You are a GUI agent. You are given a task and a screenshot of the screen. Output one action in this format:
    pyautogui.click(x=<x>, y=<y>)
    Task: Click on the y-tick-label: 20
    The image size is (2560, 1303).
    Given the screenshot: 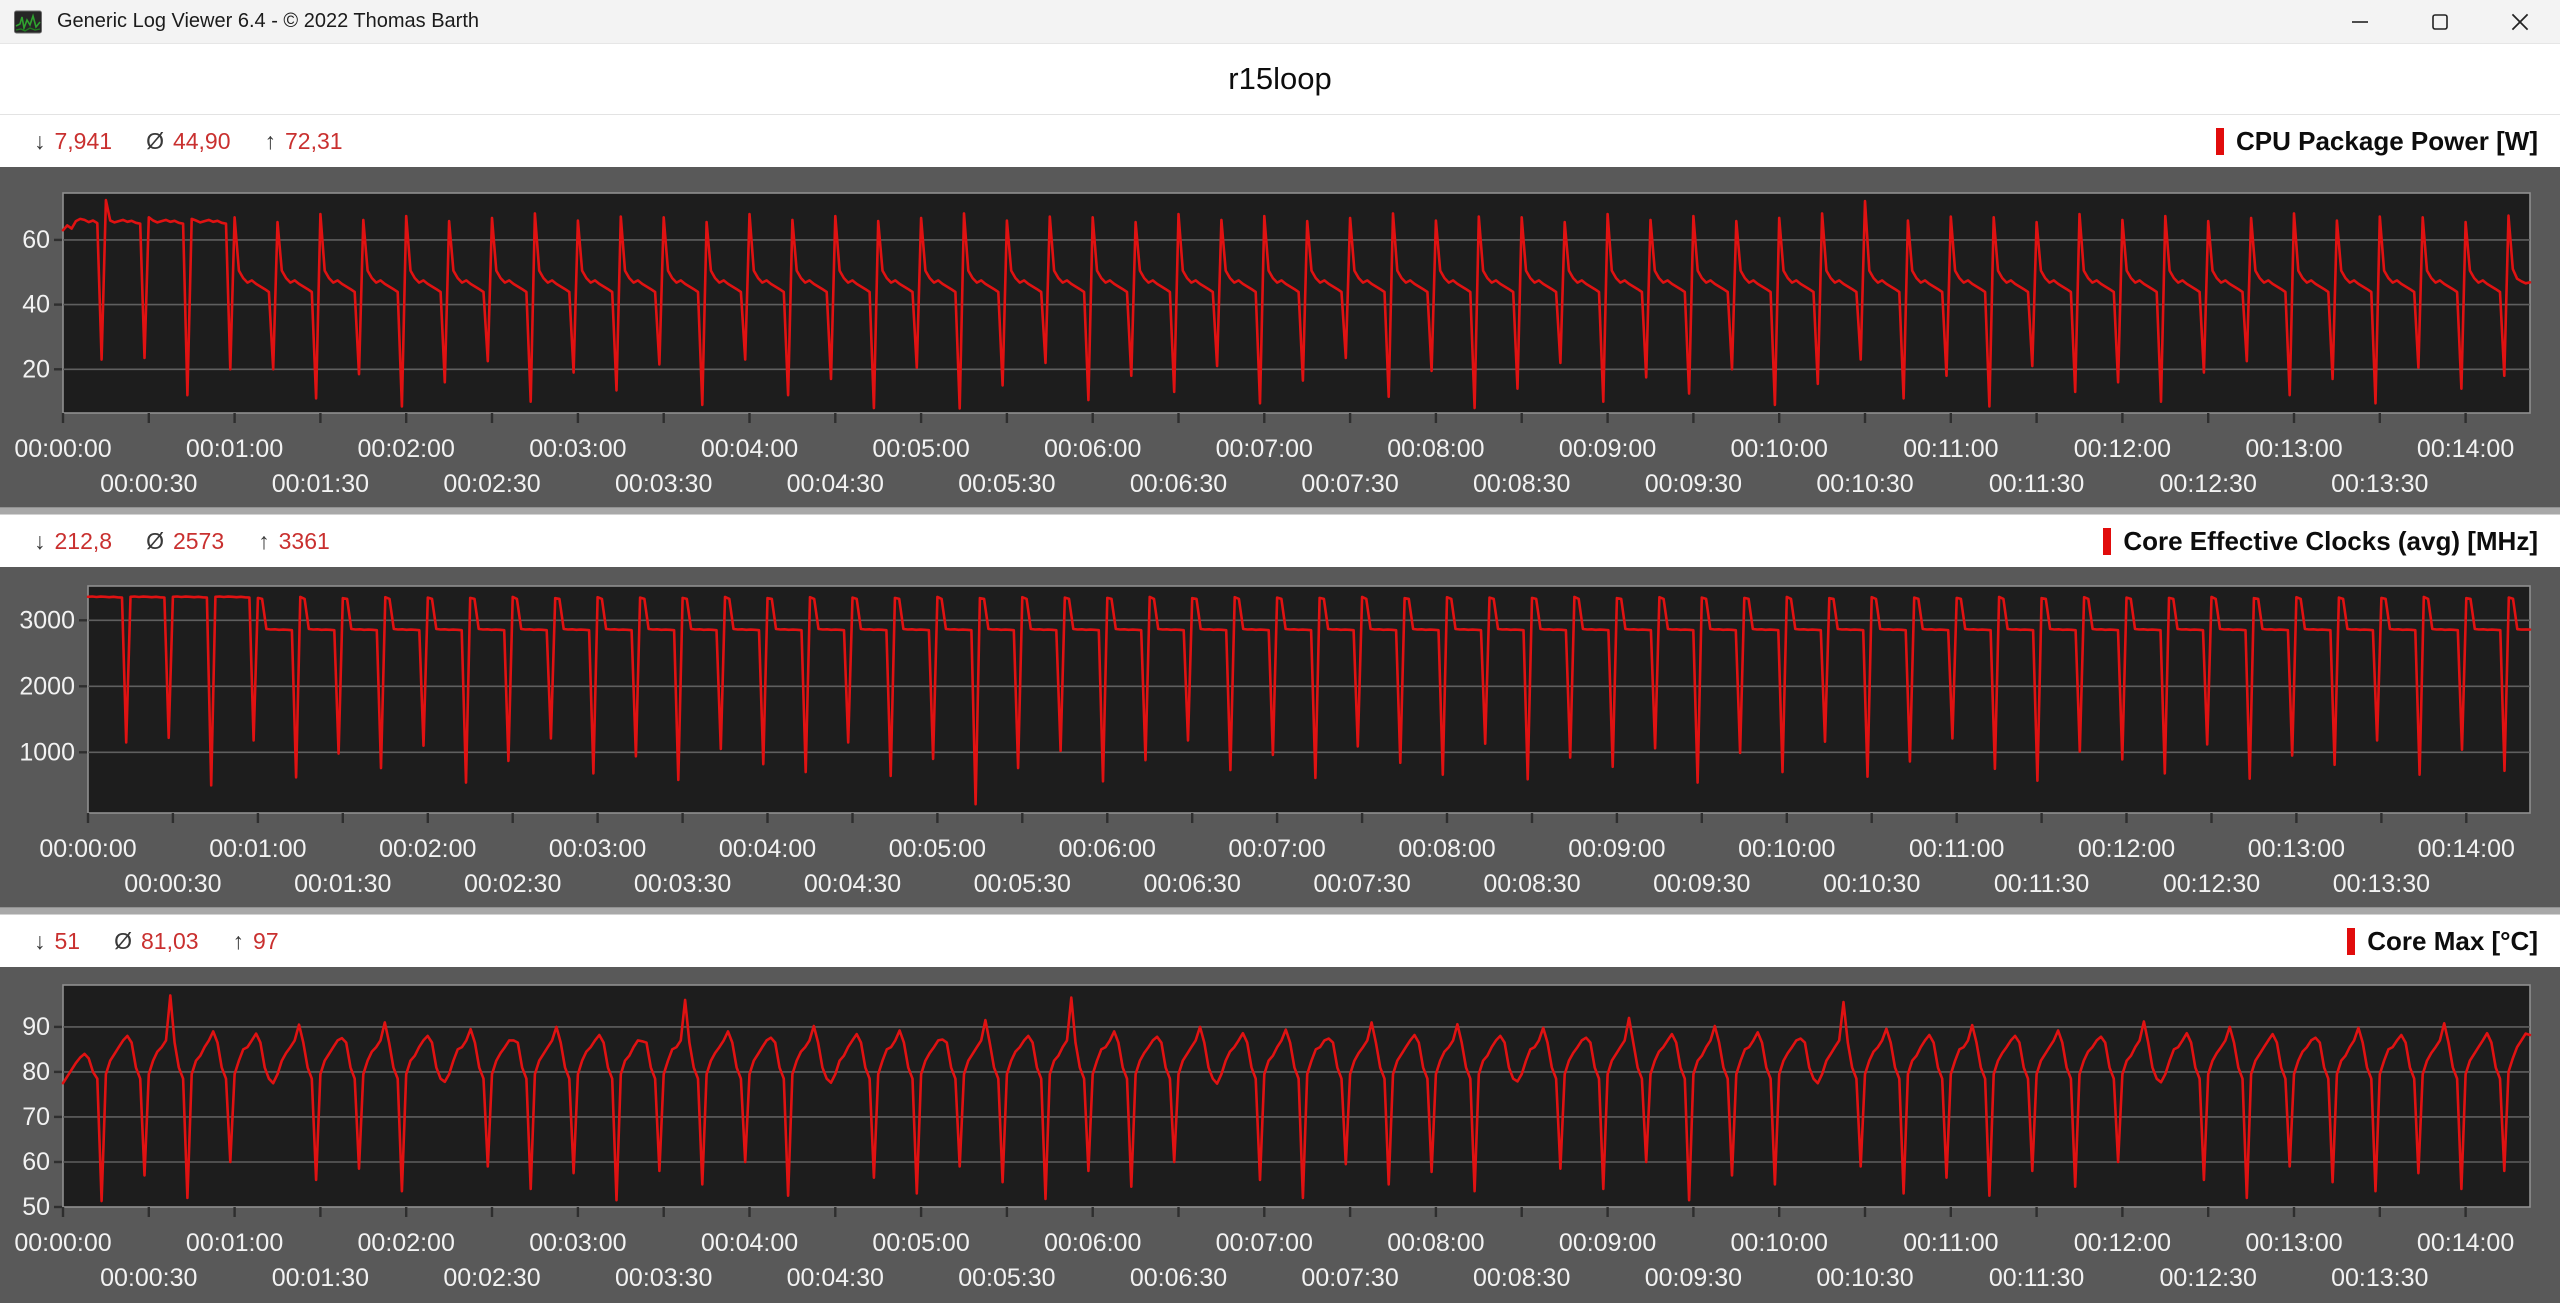 What is the action you would take?
    pyautogui.click(x=36, y=369)
    